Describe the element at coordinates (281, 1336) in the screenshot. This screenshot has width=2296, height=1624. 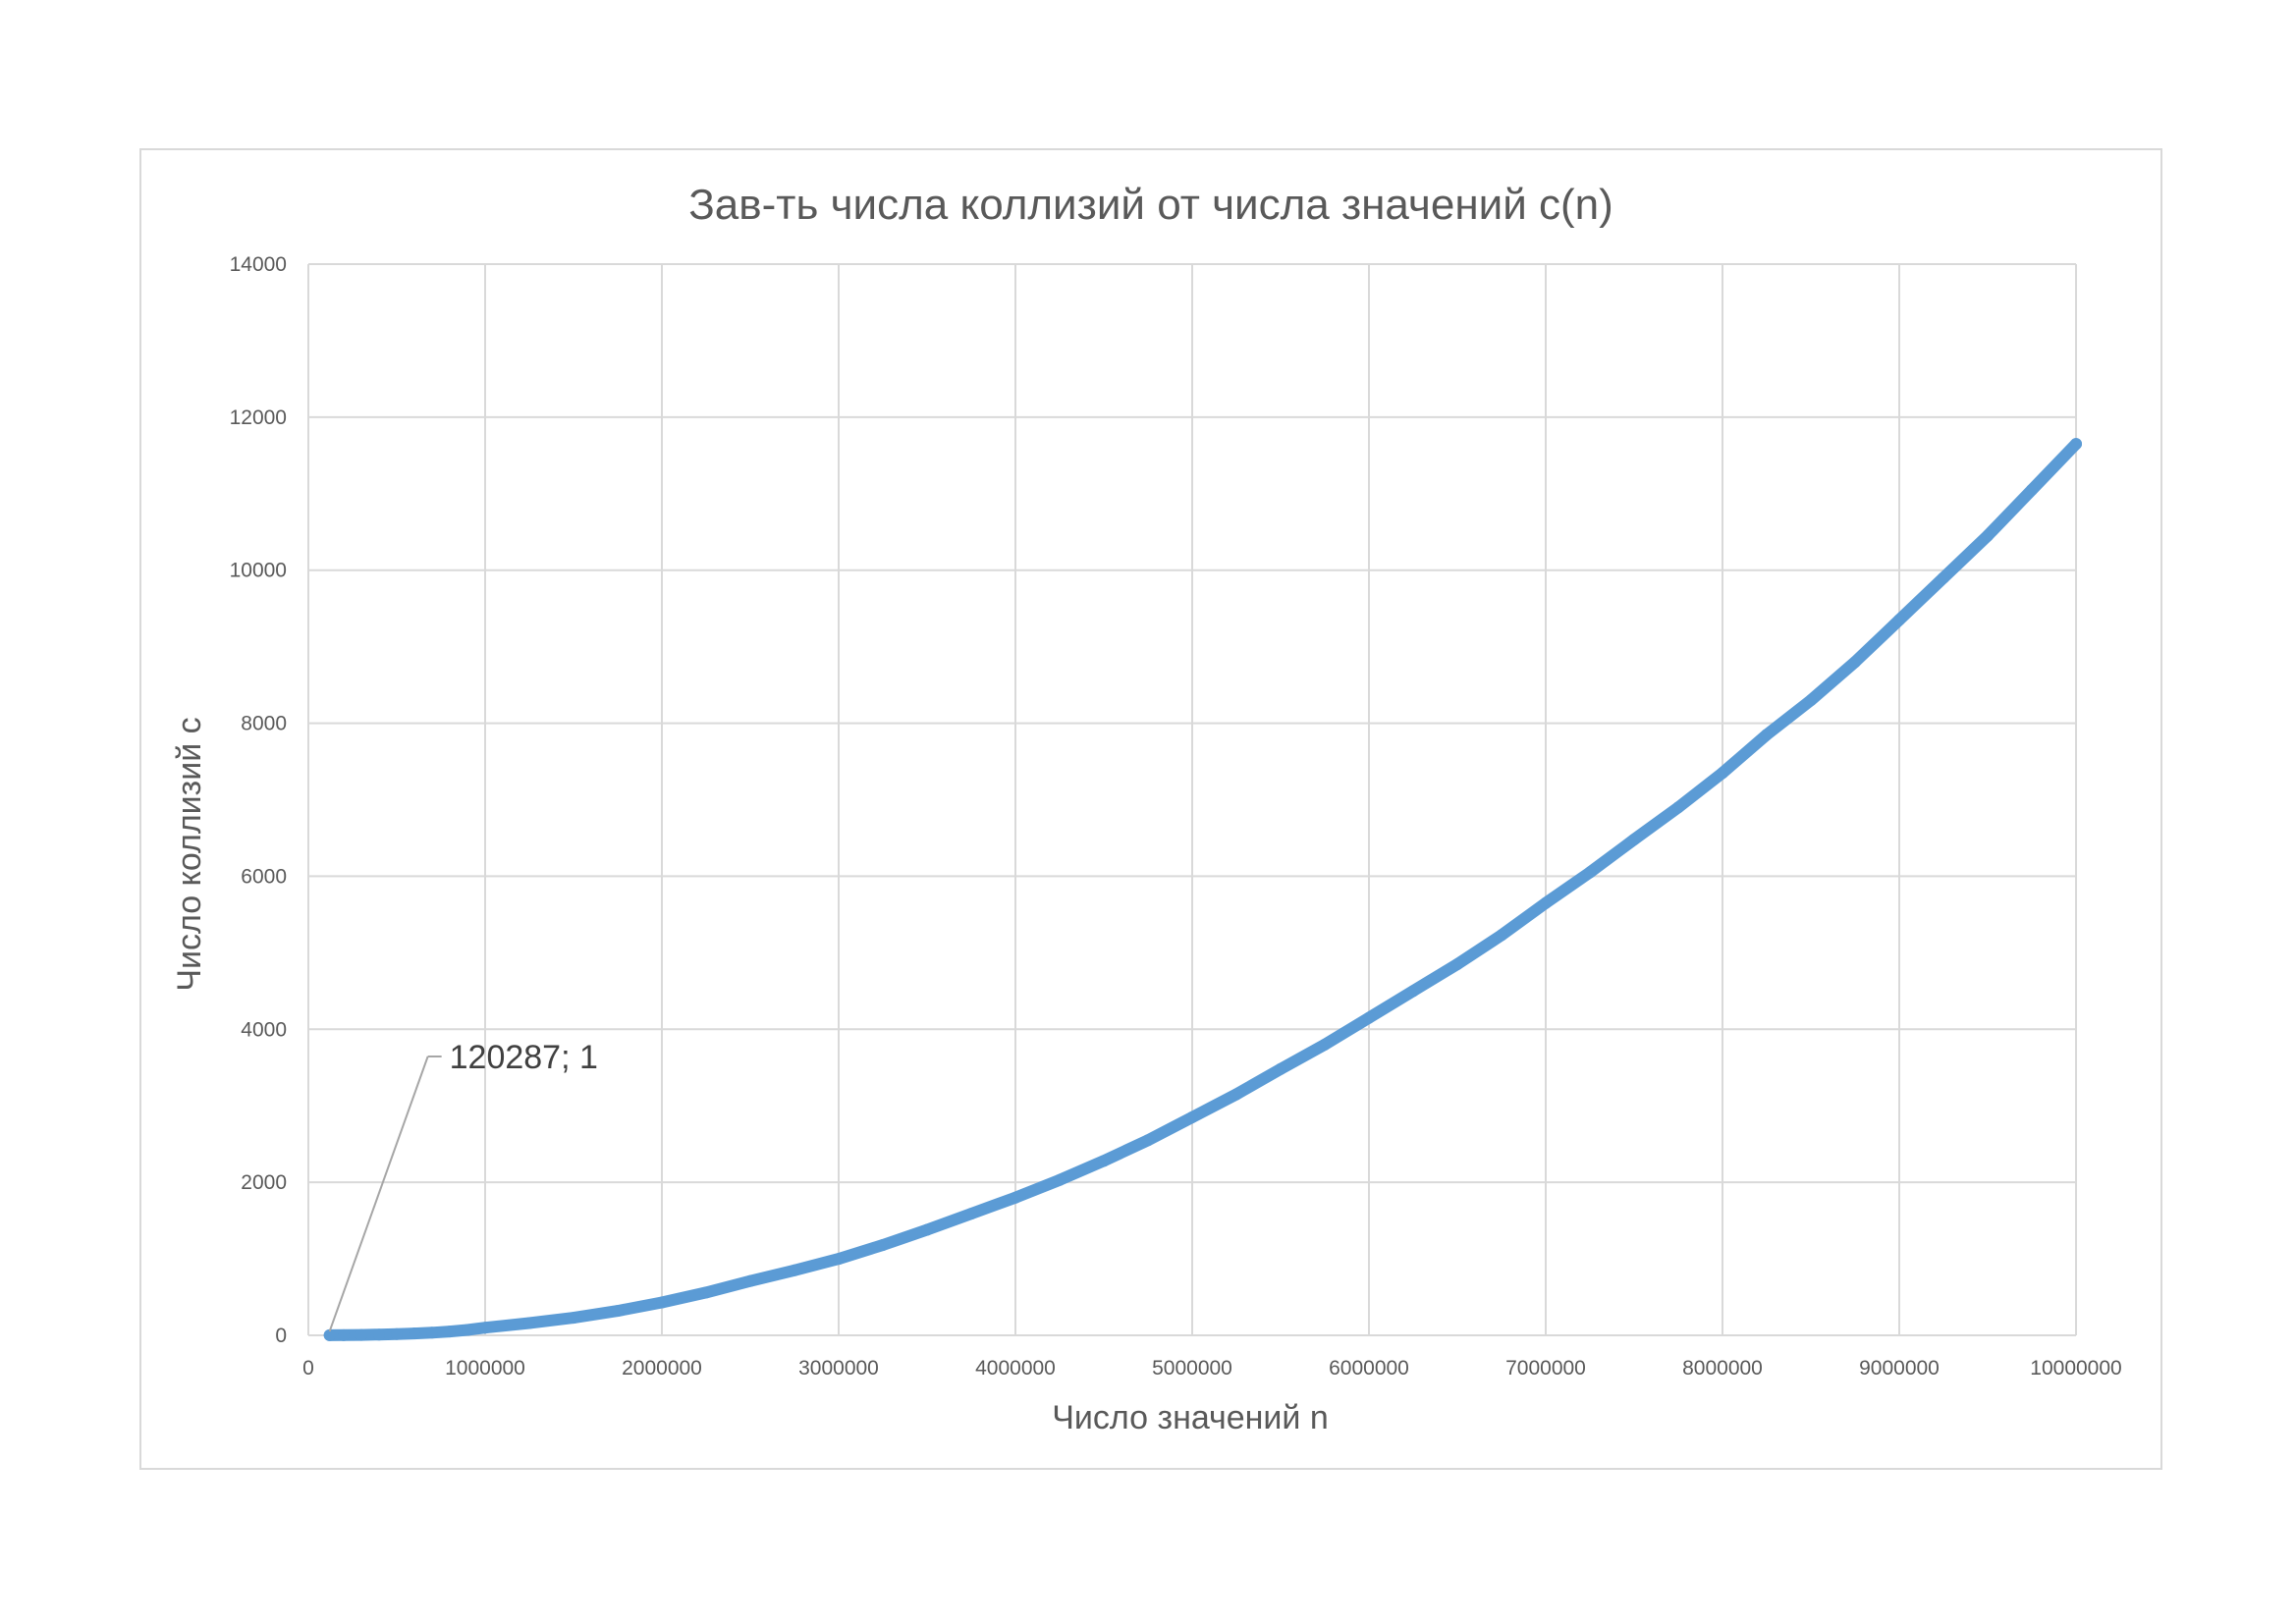
I see `y-tick-label: 0` at that location.